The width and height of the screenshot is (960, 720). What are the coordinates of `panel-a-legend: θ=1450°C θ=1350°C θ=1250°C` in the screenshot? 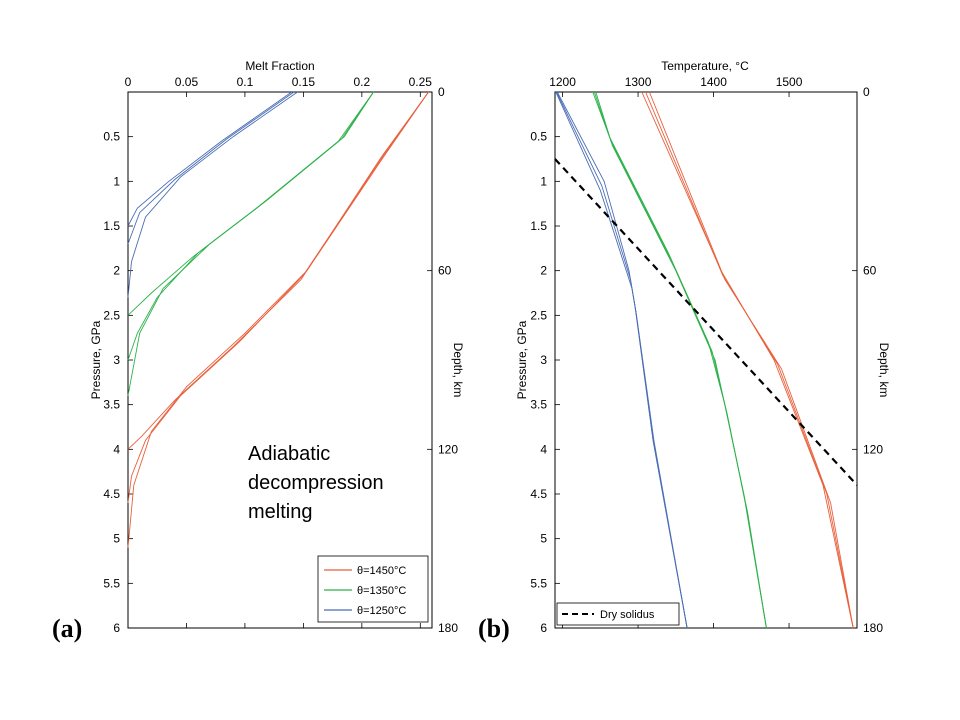 It's located at (373, 589).